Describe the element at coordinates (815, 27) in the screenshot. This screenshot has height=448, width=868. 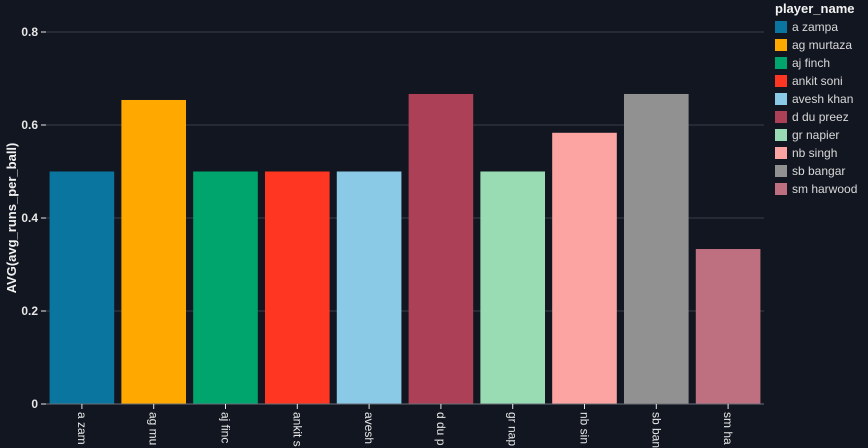
I see `legend-label: a zampa` at that location.